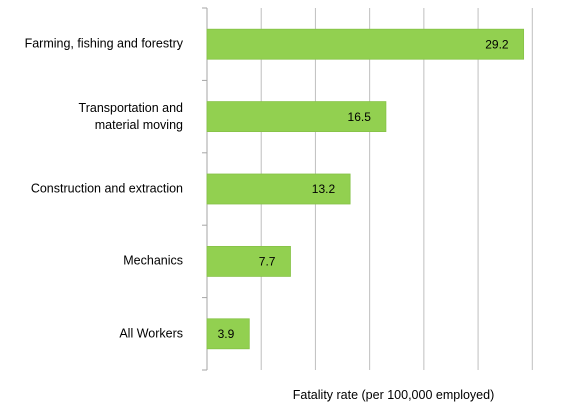  What do you see at coordinates (497, 44) in the screenshot?
I see `data-label: 29.2` at bounding box center [497, 44].